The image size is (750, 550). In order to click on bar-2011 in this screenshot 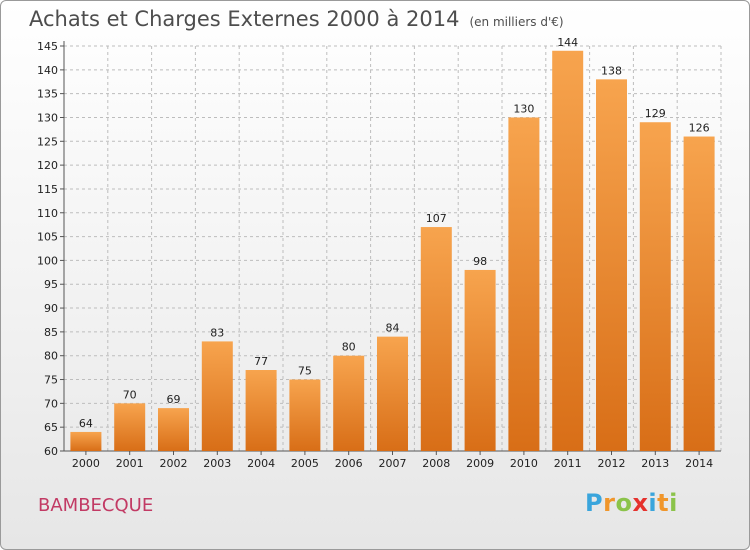, I will do `click(568, 250)`.